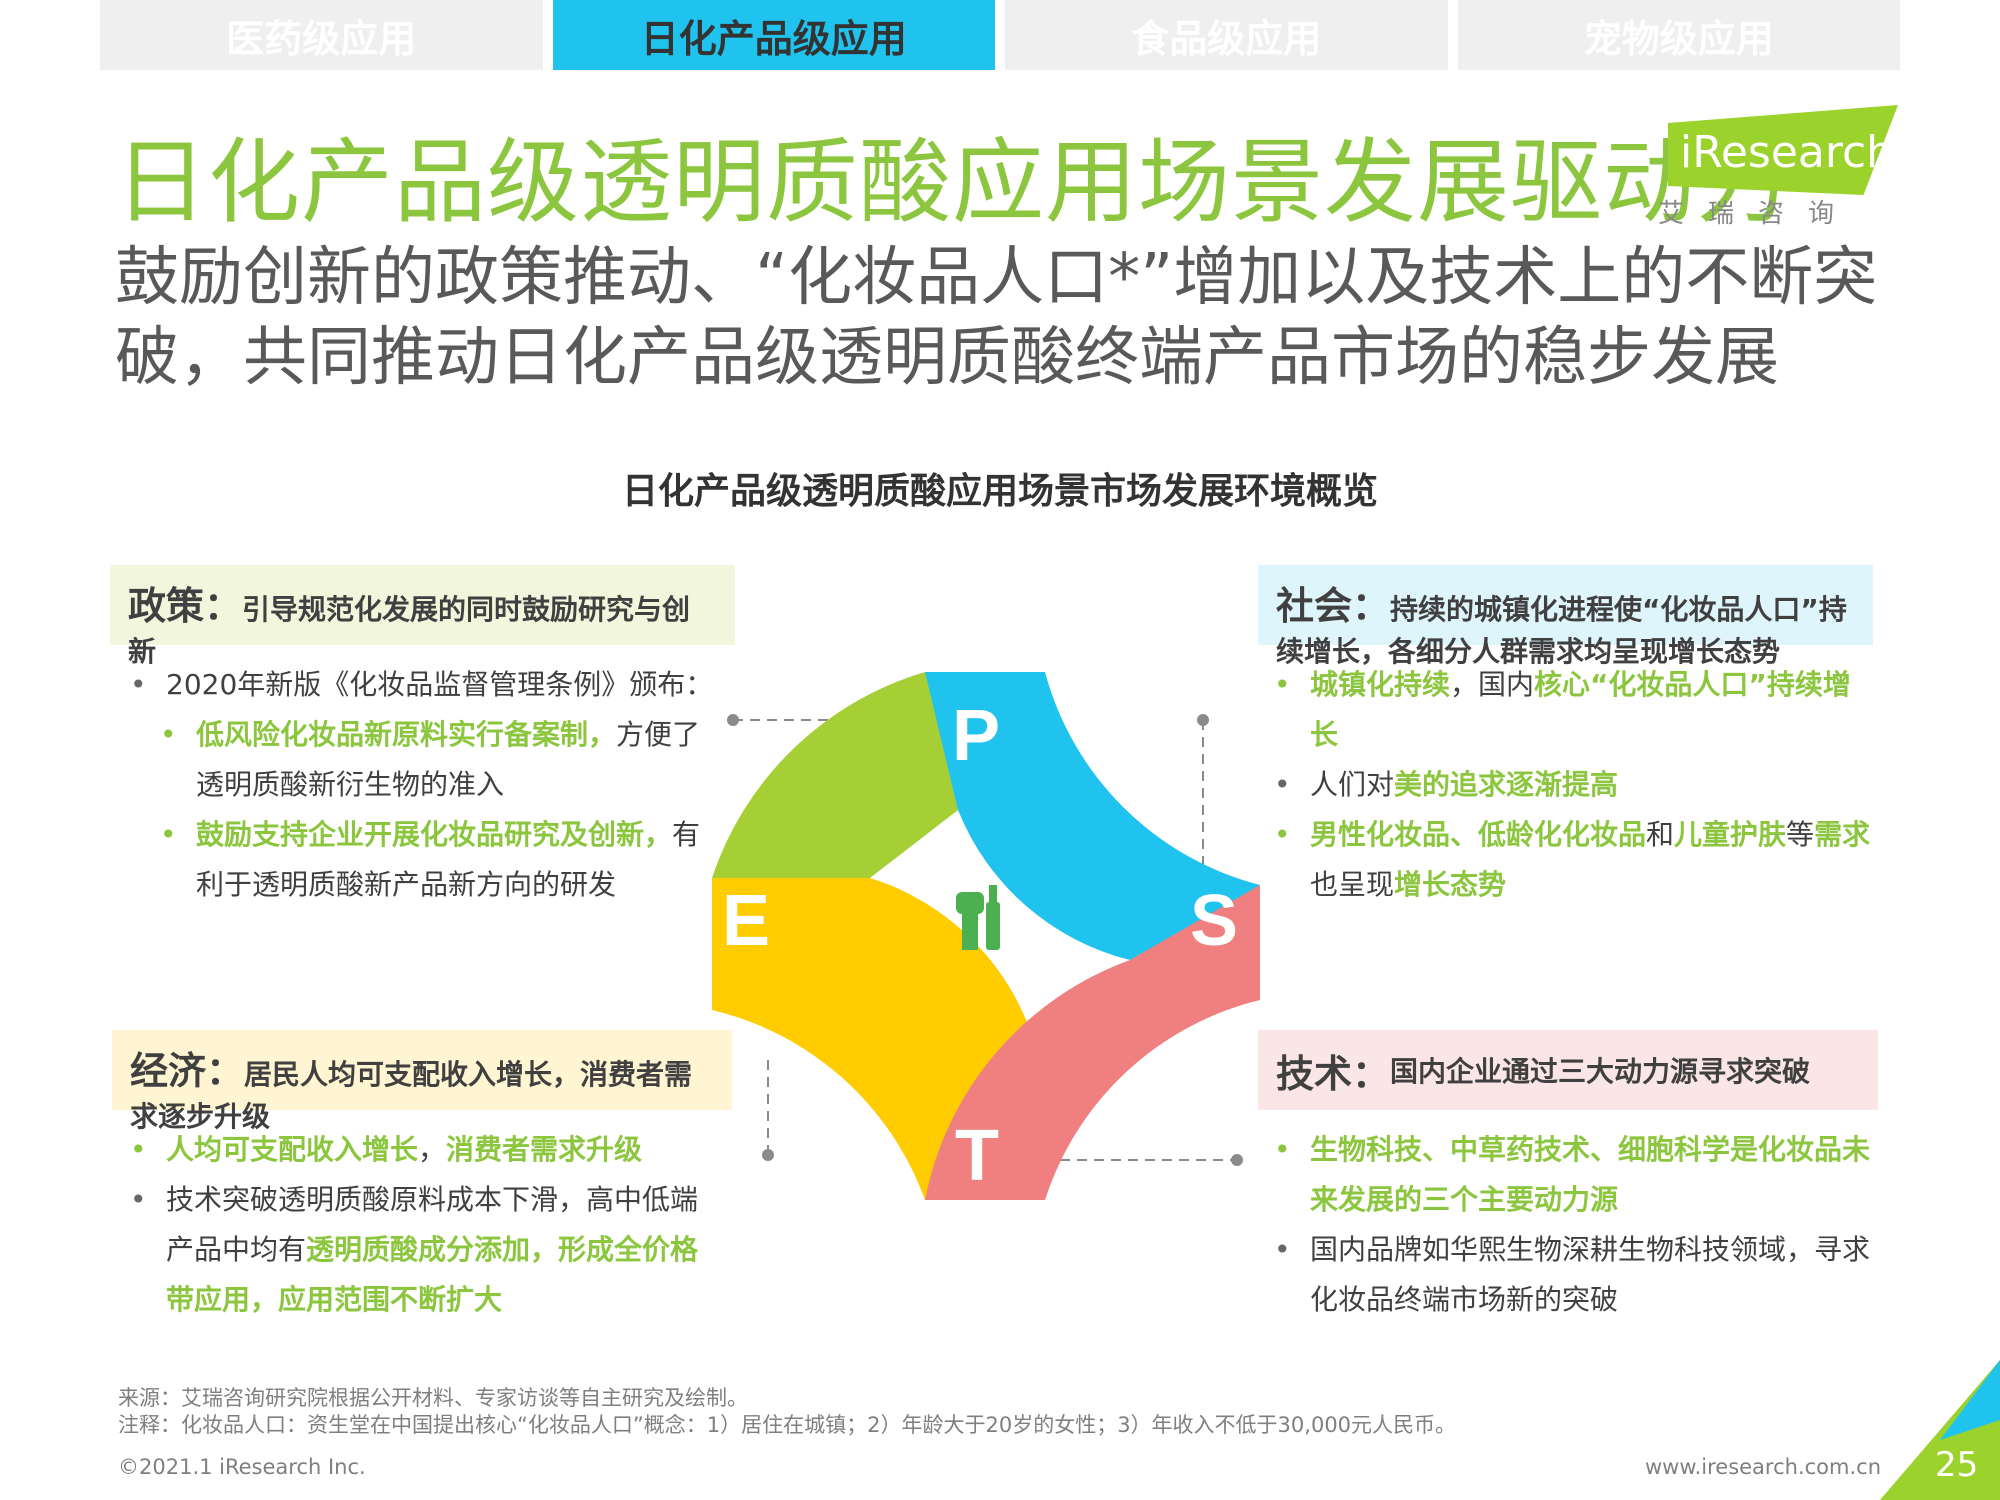  I want to click on policy-header: 政策：引导规范化发展的同时鼓励研究与创新, so click(422, 616).